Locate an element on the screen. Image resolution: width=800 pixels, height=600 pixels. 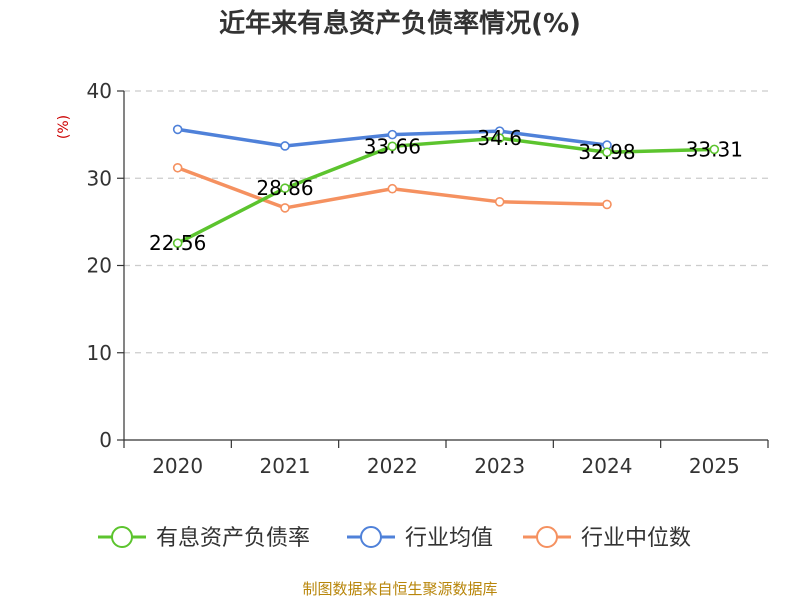
data-label: 28.86 is located at coordinates (284, 188).